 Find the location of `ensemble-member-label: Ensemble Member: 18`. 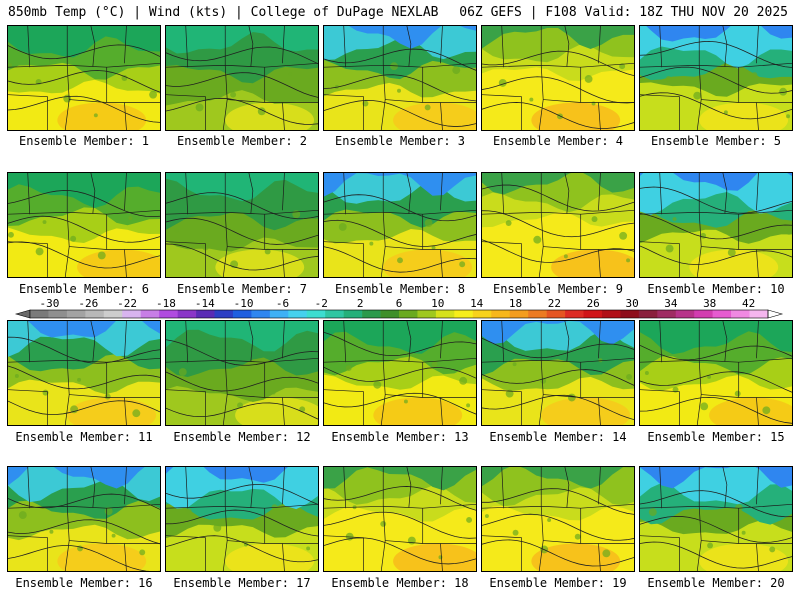

ensemble-member-label: Ensemble Member: 18 is located at coordinates (400, 583).